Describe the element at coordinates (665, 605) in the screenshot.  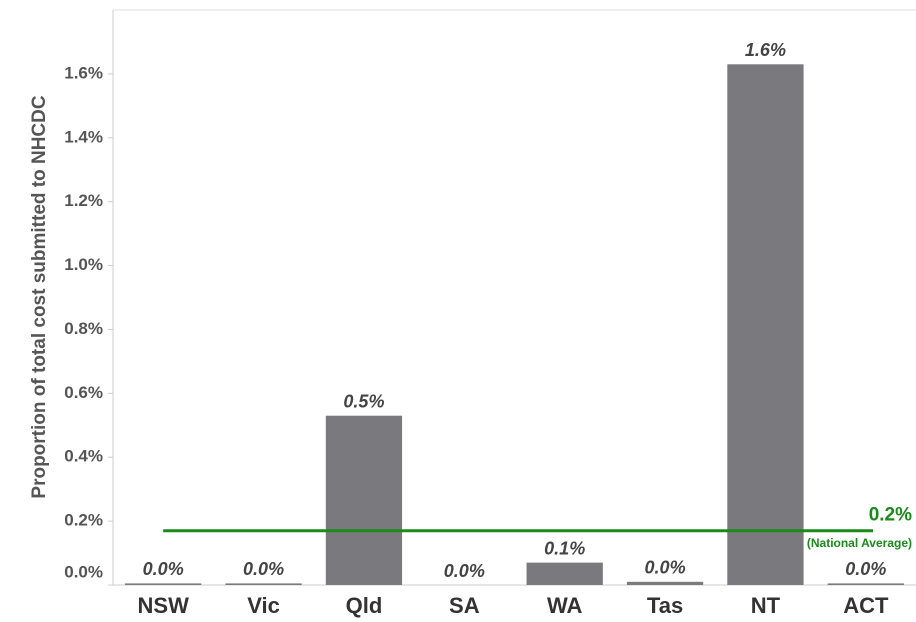
I see `x-tick-label: Tas` at that location.